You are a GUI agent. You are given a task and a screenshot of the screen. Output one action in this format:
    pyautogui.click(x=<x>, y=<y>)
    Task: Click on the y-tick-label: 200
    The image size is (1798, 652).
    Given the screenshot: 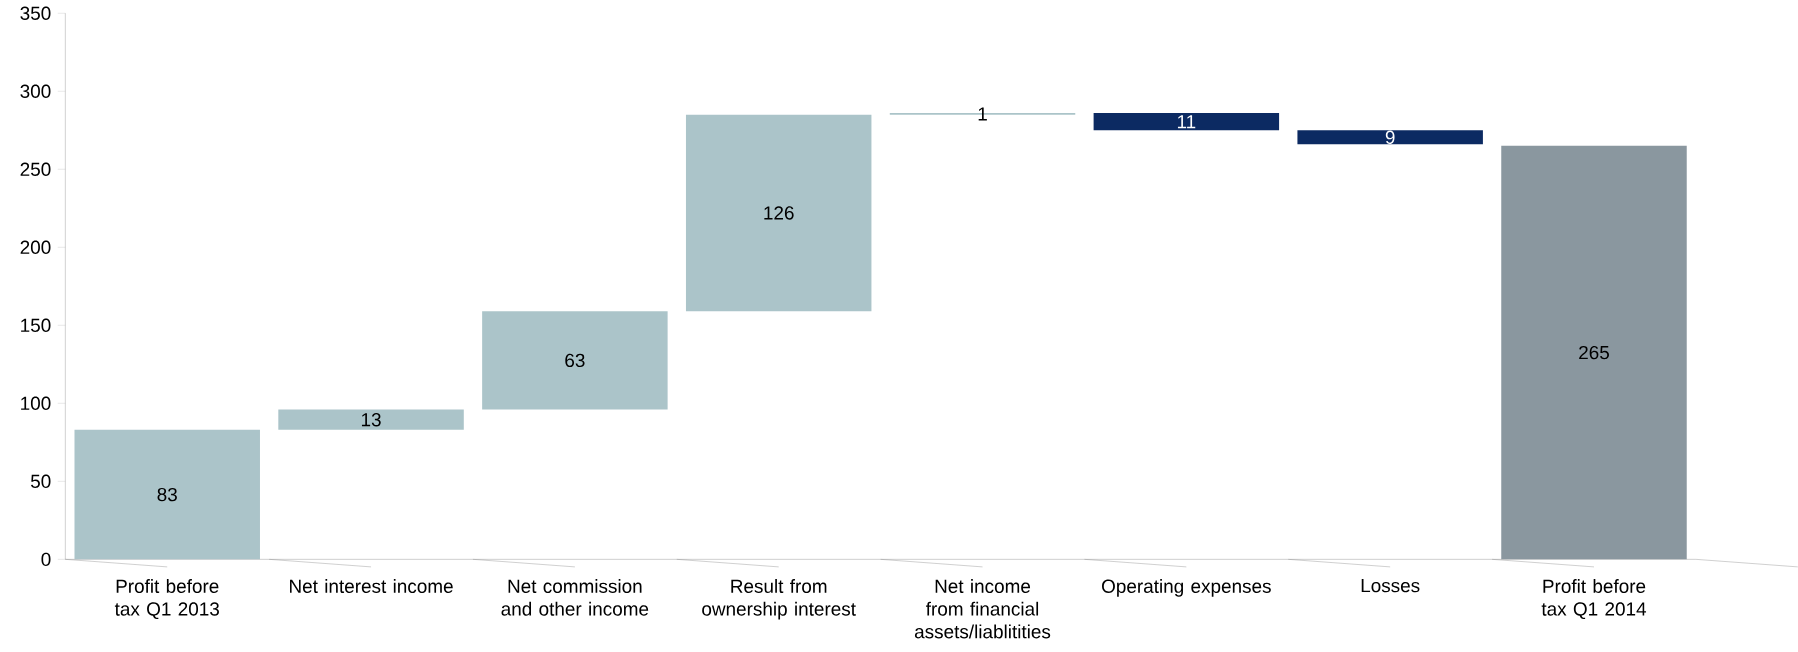 What is the action you would take?
    pyautogui.click(x=35, y=247)
    